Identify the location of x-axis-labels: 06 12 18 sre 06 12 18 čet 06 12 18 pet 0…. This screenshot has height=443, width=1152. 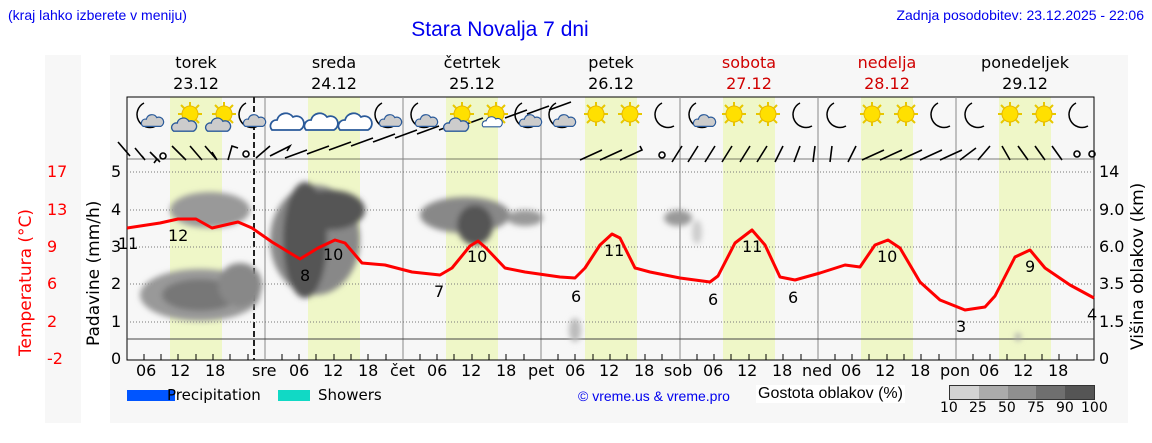
(610, 371).